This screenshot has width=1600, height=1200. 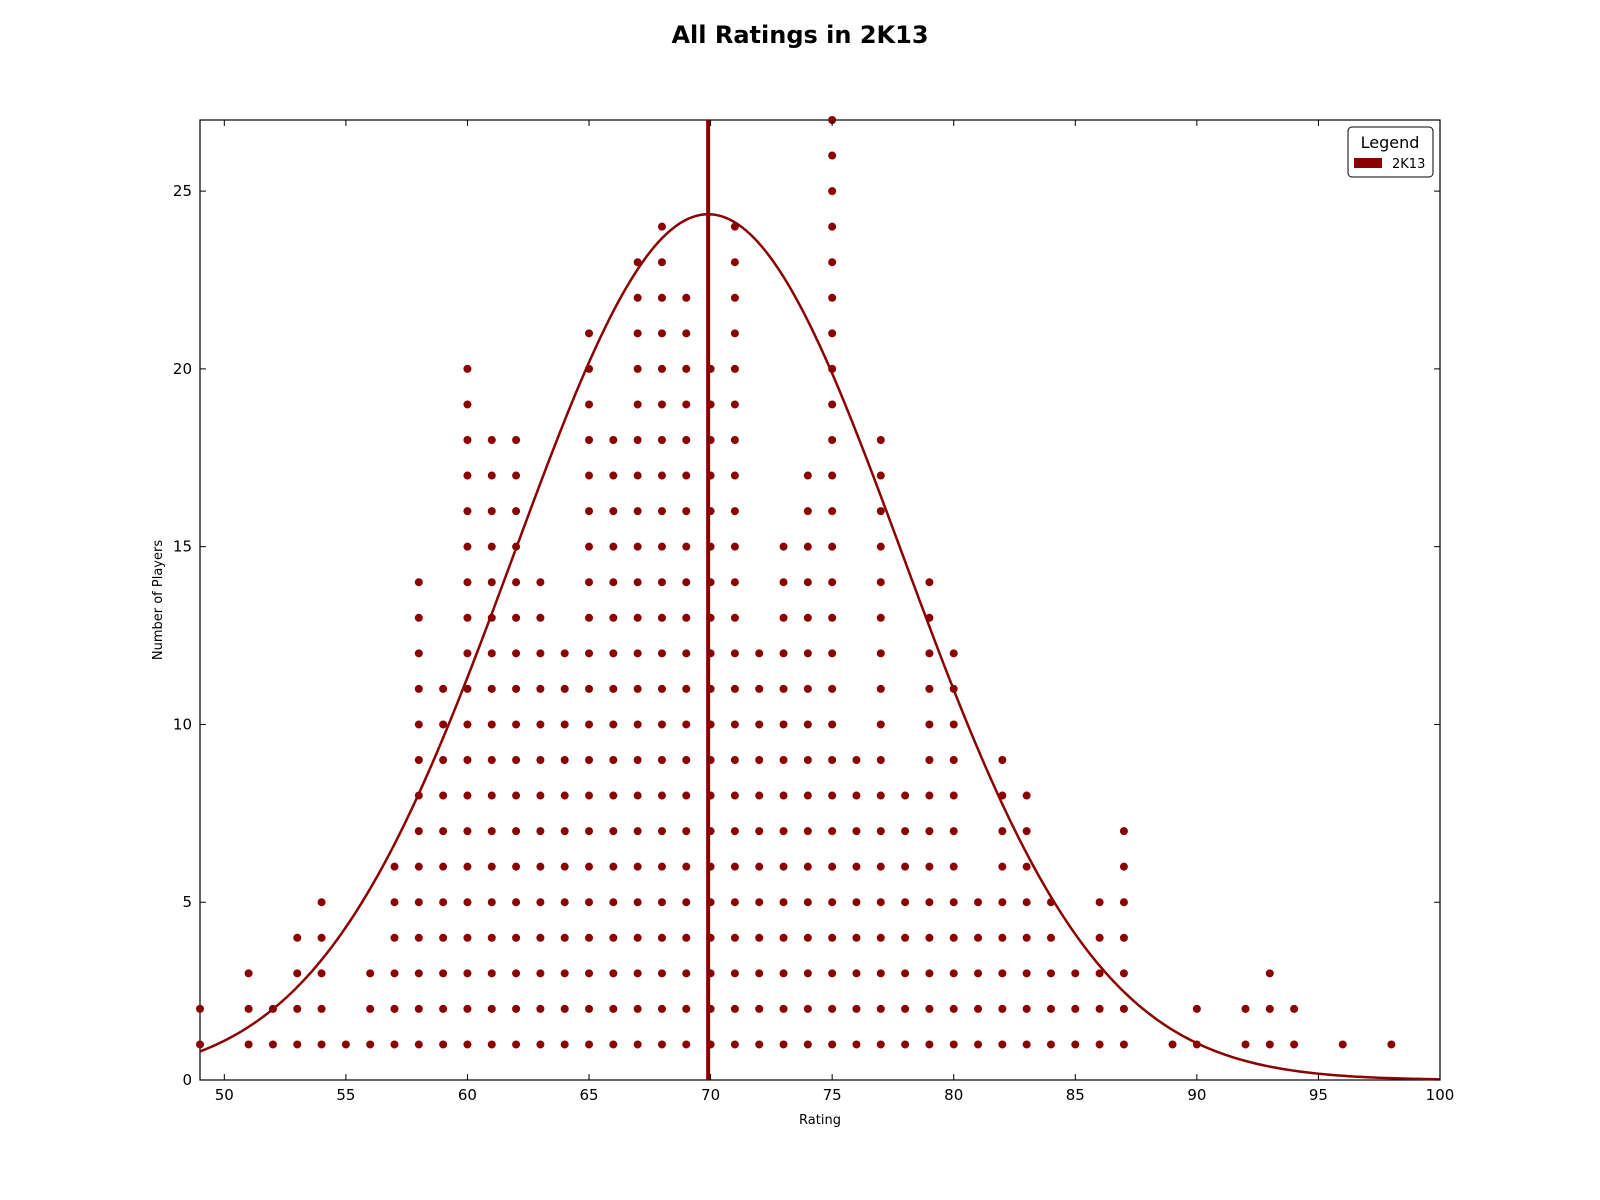 I want to click on x-tick-label: 85, so click(x=1075, y=1095).